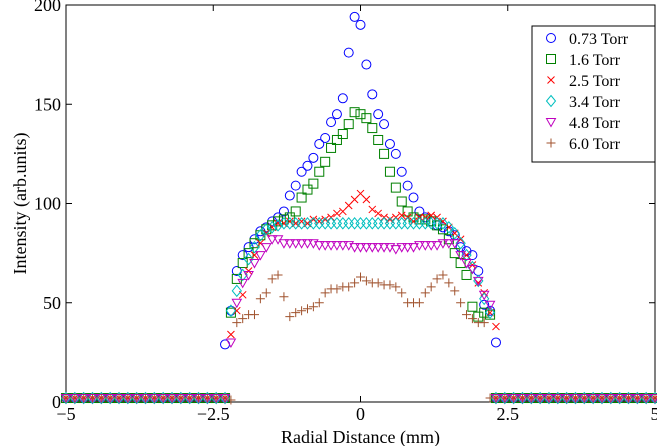 The image size is (657, 446). Describe the element at coordinates (595, 81) in the screenshot. I see `legend-label: 2.5 Torr` at that location.